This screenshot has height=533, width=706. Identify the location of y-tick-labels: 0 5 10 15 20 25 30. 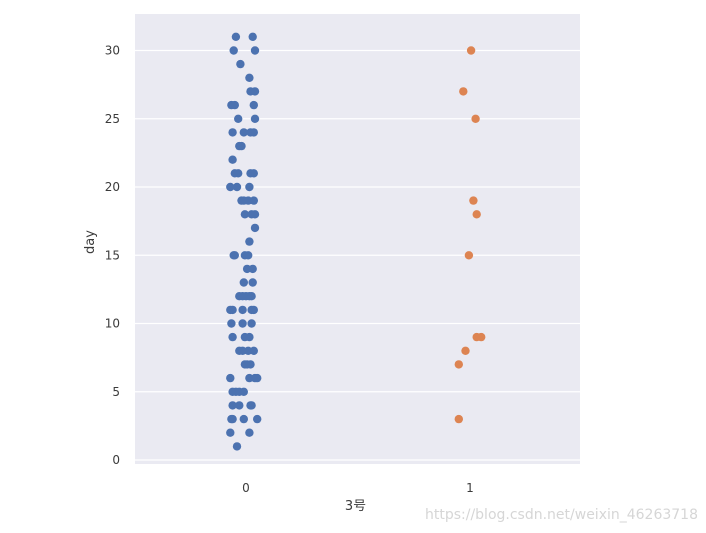
(112, 256).